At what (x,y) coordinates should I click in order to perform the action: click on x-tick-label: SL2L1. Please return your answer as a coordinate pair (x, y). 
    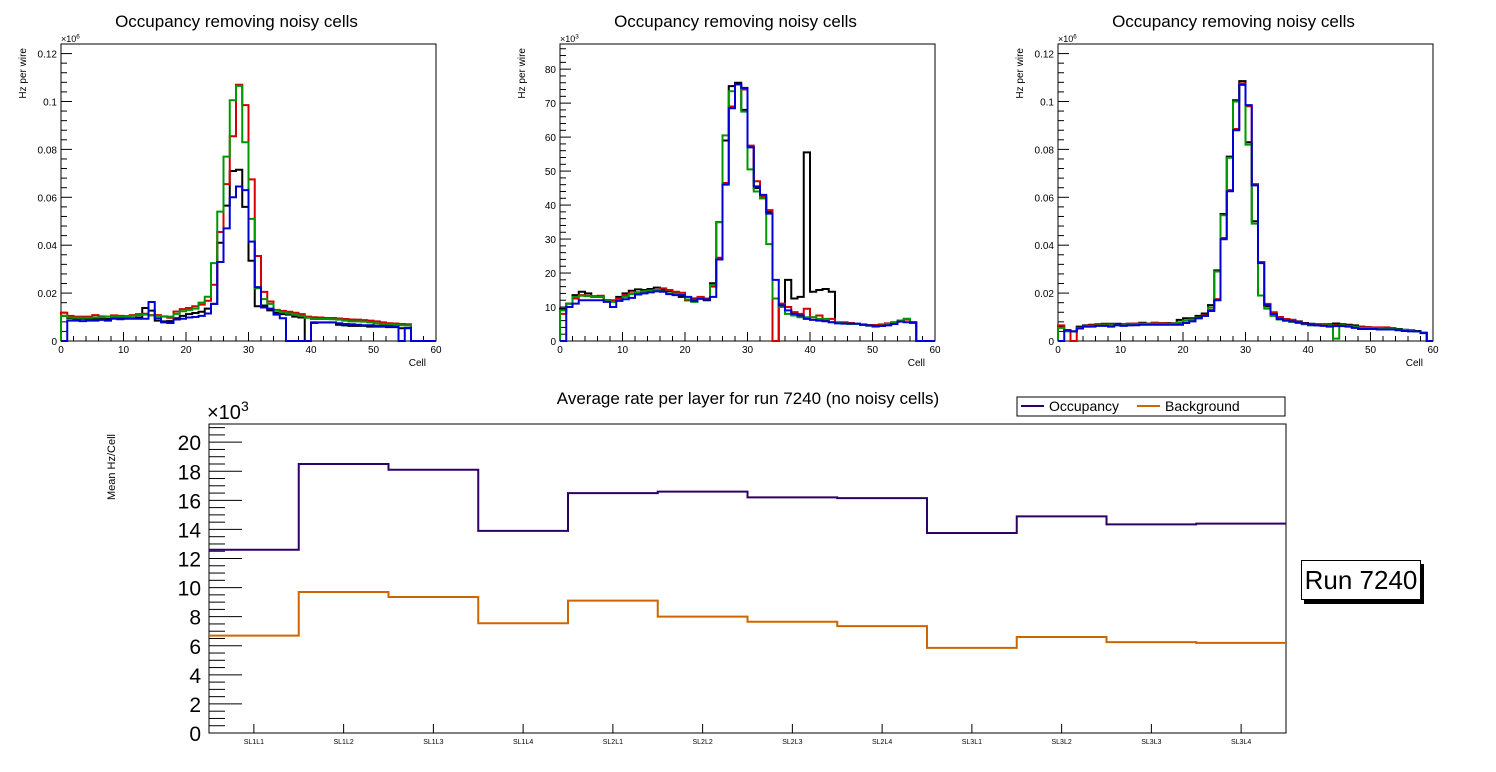
    Looking at the image, I should click on (613, 742).